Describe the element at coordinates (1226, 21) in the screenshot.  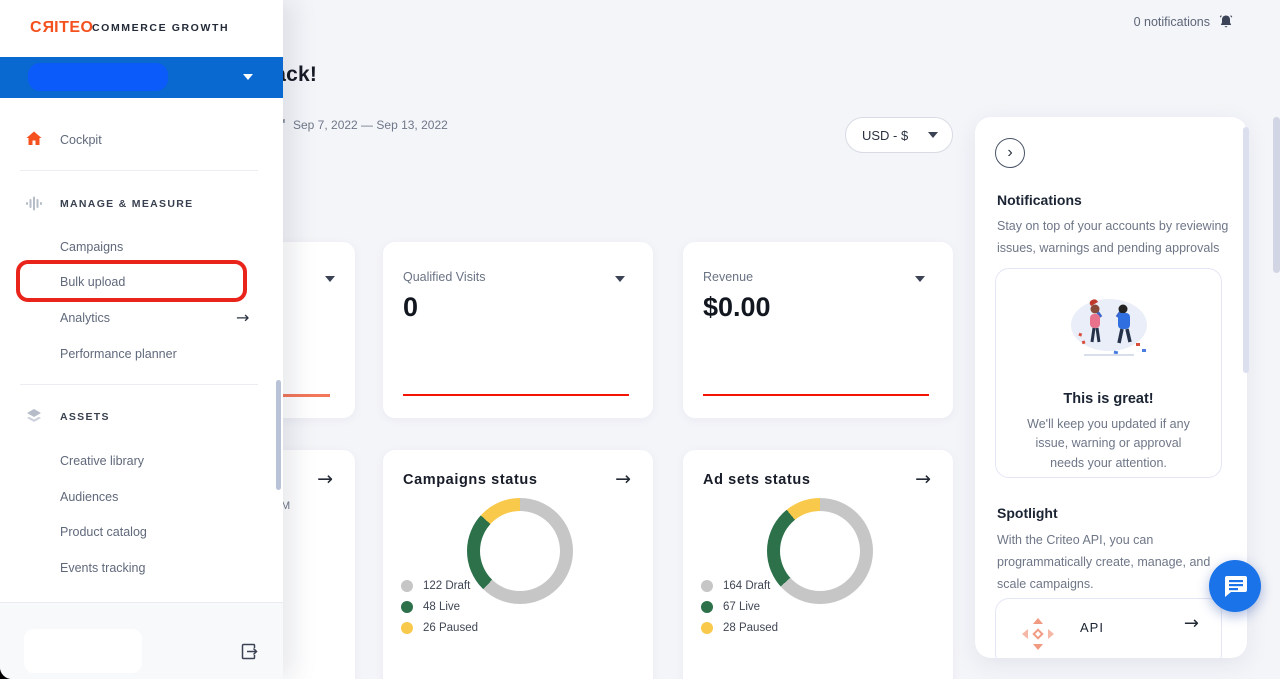
I see `bell-icon` at that location.